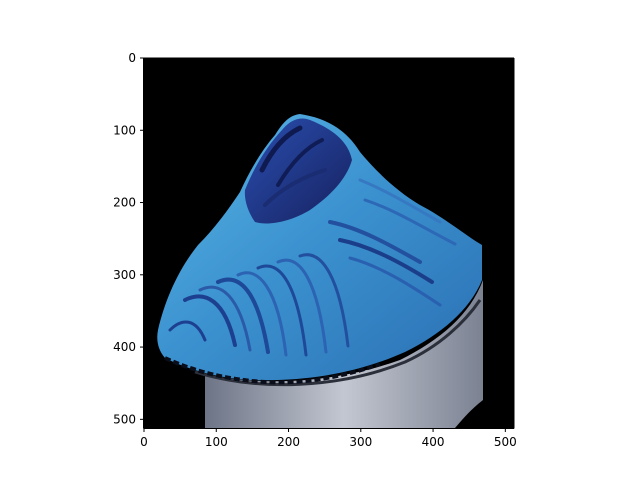 This screenshot has height=480, width=640. What do you see at coordinates (124, 419) in the screenshot?
I see `y-tick-label: 500` at bounding box center [124, 419].